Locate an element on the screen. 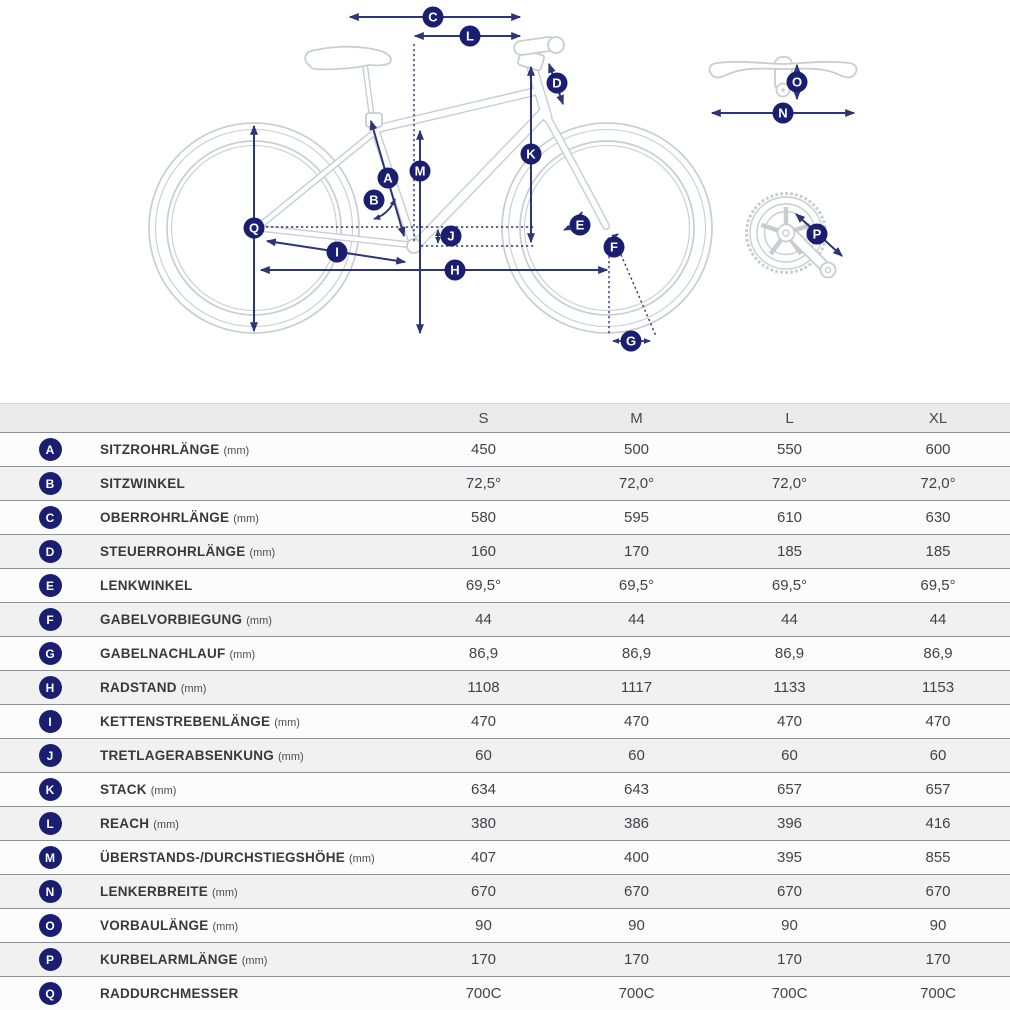 The image size is (1010, 1010). letter-badge: I is located at coordinates (50, 721).